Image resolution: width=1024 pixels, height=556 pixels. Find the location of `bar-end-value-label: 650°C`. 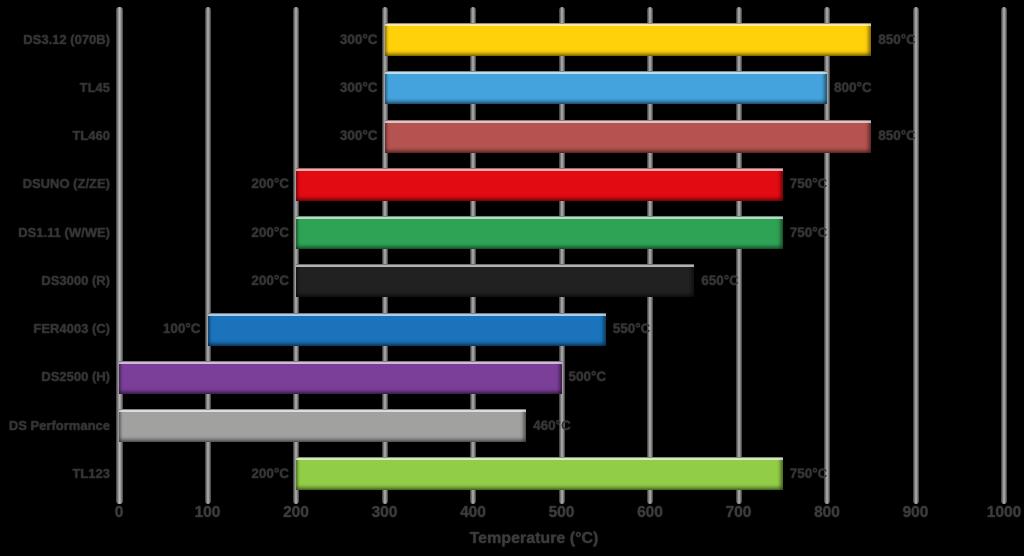

bar-end-value-label: 650°C is located at coordinates (720, 280).